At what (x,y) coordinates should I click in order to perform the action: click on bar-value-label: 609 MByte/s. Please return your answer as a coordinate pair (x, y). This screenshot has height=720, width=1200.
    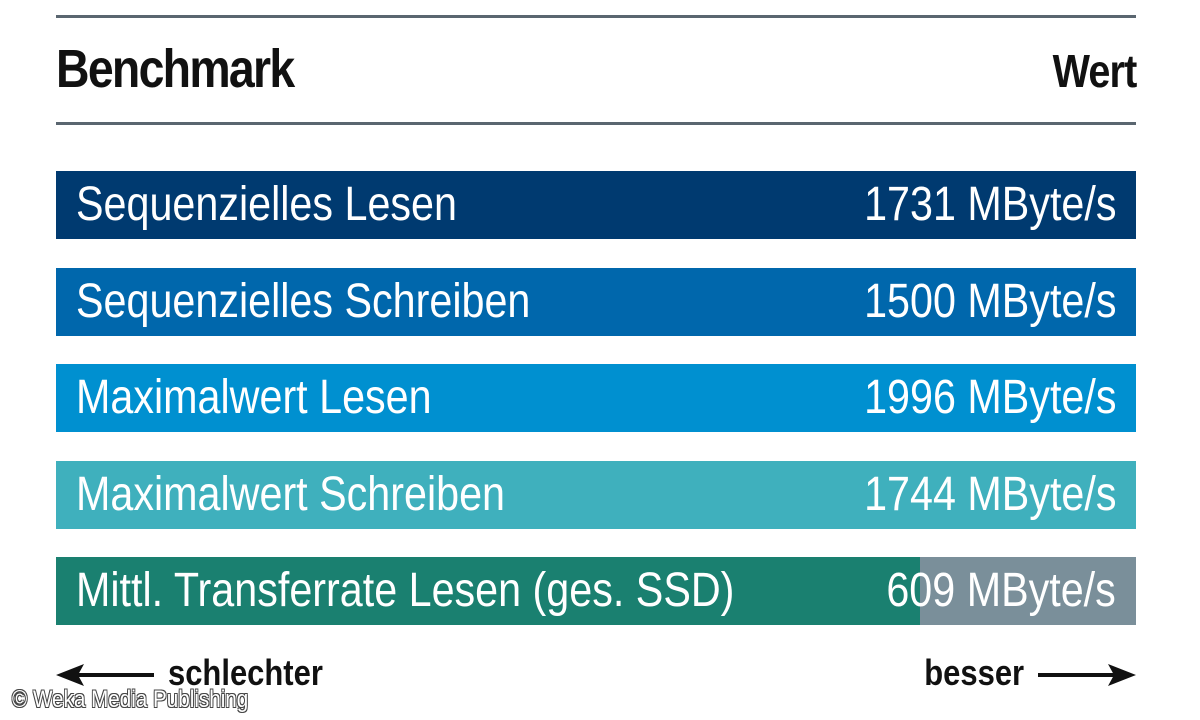
    Looking at the image, I should click on (1001, 590).